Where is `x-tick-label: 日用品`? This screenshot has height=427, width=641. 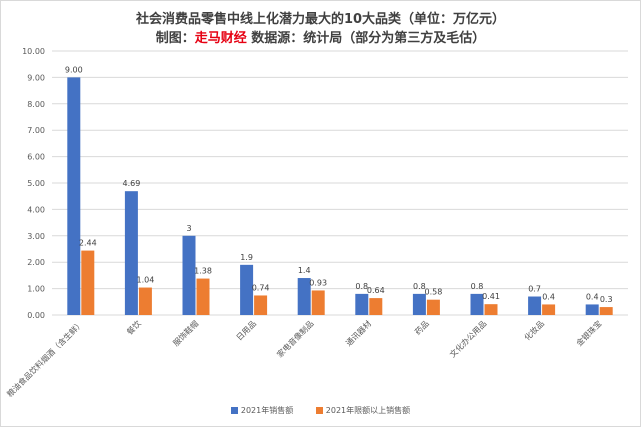 x-tick-label: 日用品 is located at coordinates (246, 330).